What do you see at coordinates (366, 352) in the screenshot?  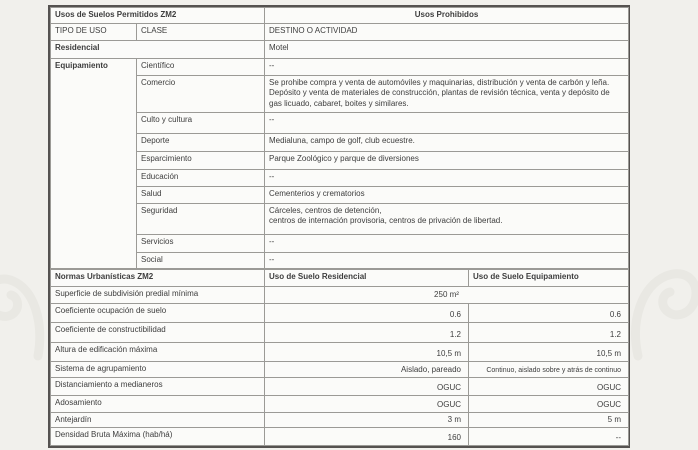 I see `norma-value-residencial: 10,5 m` at bounding box center [366, 352].